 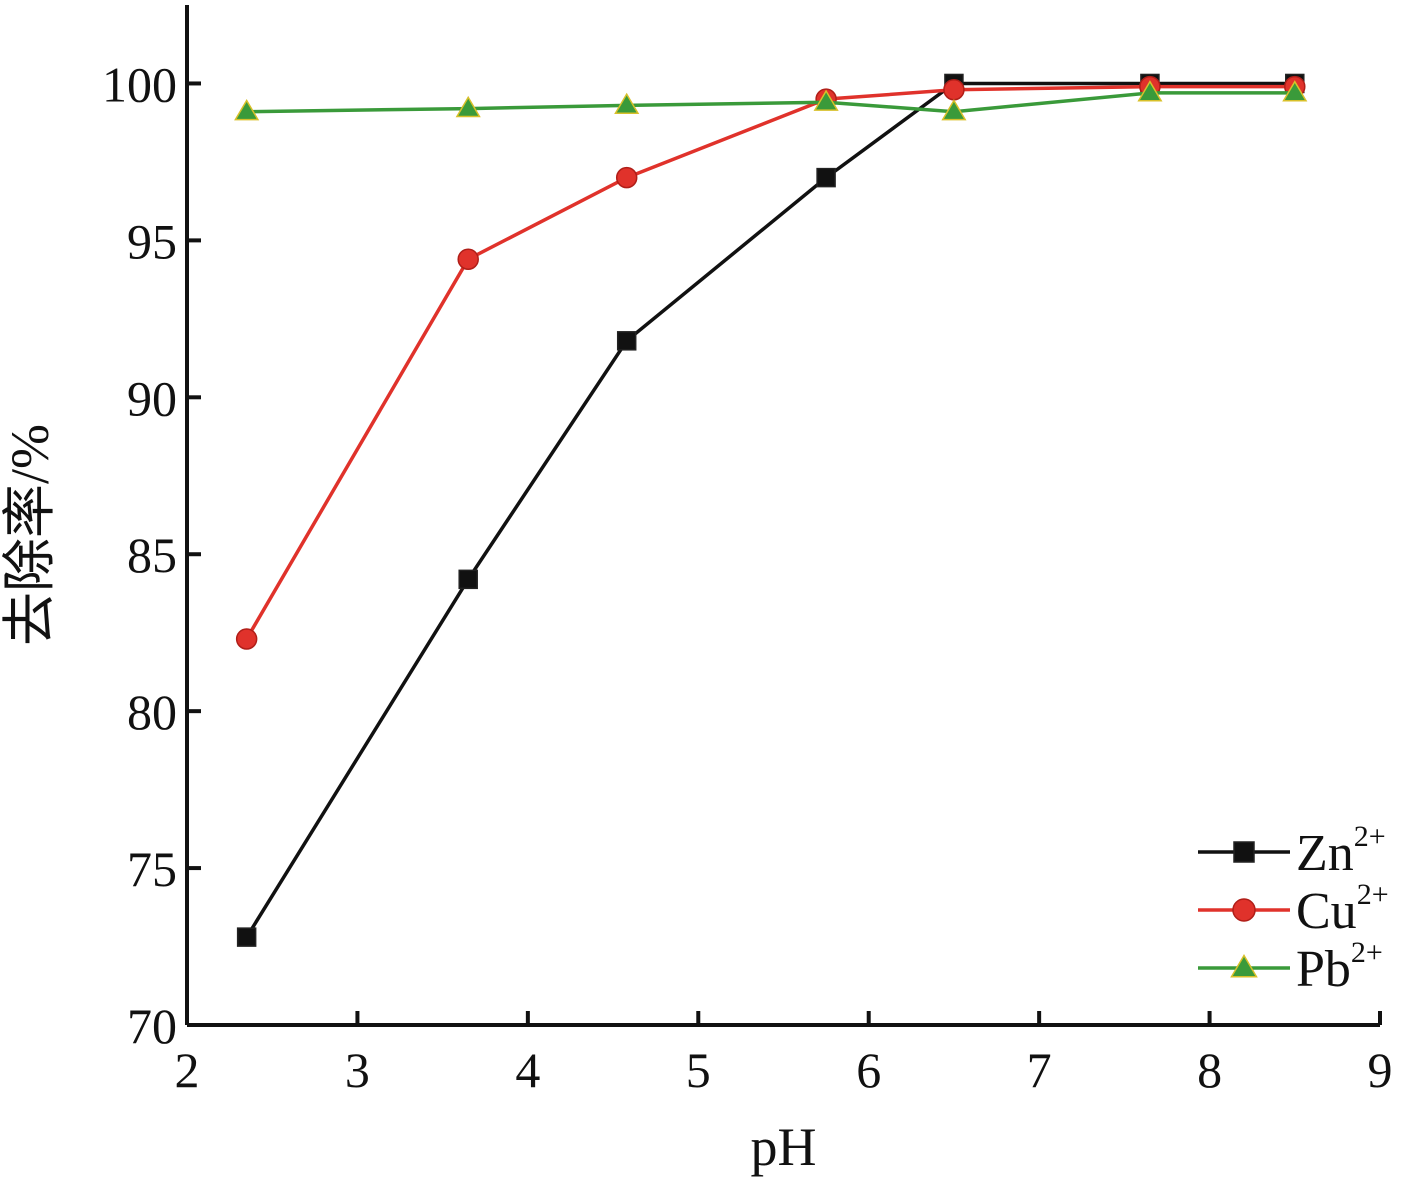 What do you see at coordinates (784, 1147) in the screenshot?
I see `x-axis-title: pH` at bounding box center [784, 1147].